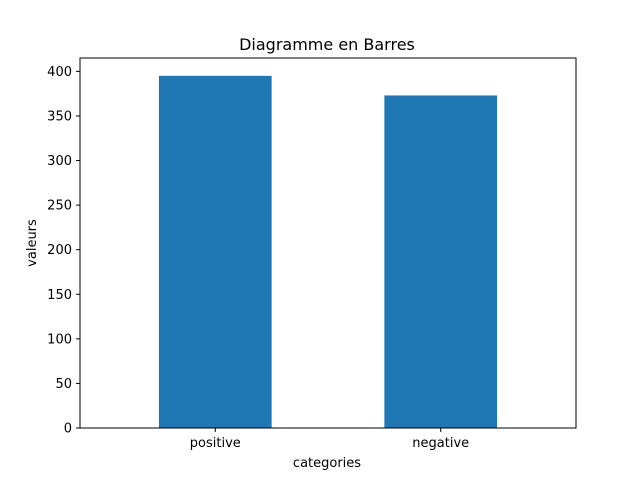  What do you see at coordinates (215, 443) in the screenshot?
I see `x-tick-label-positive: positive` at bounding box center [215, 443].